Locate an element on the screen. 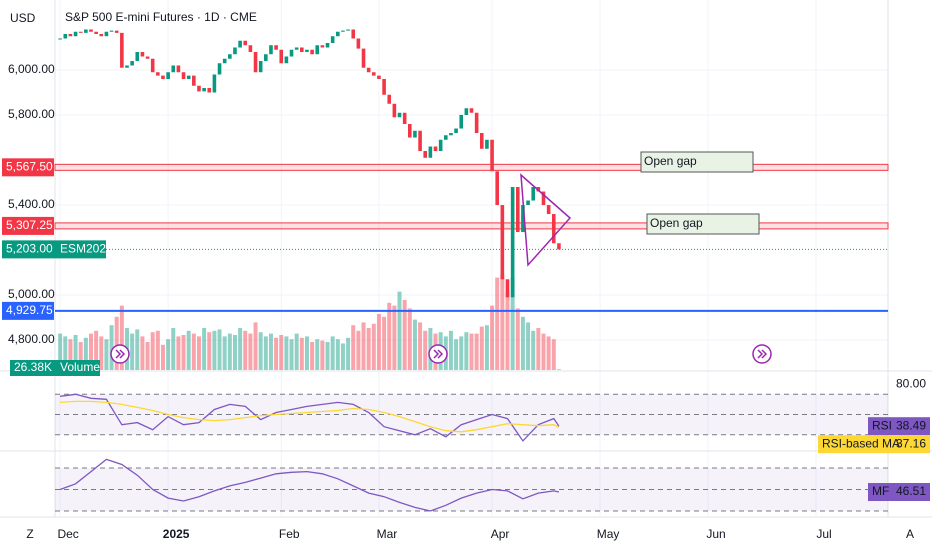  triangle-drawing is located at coordinates (546, 220).